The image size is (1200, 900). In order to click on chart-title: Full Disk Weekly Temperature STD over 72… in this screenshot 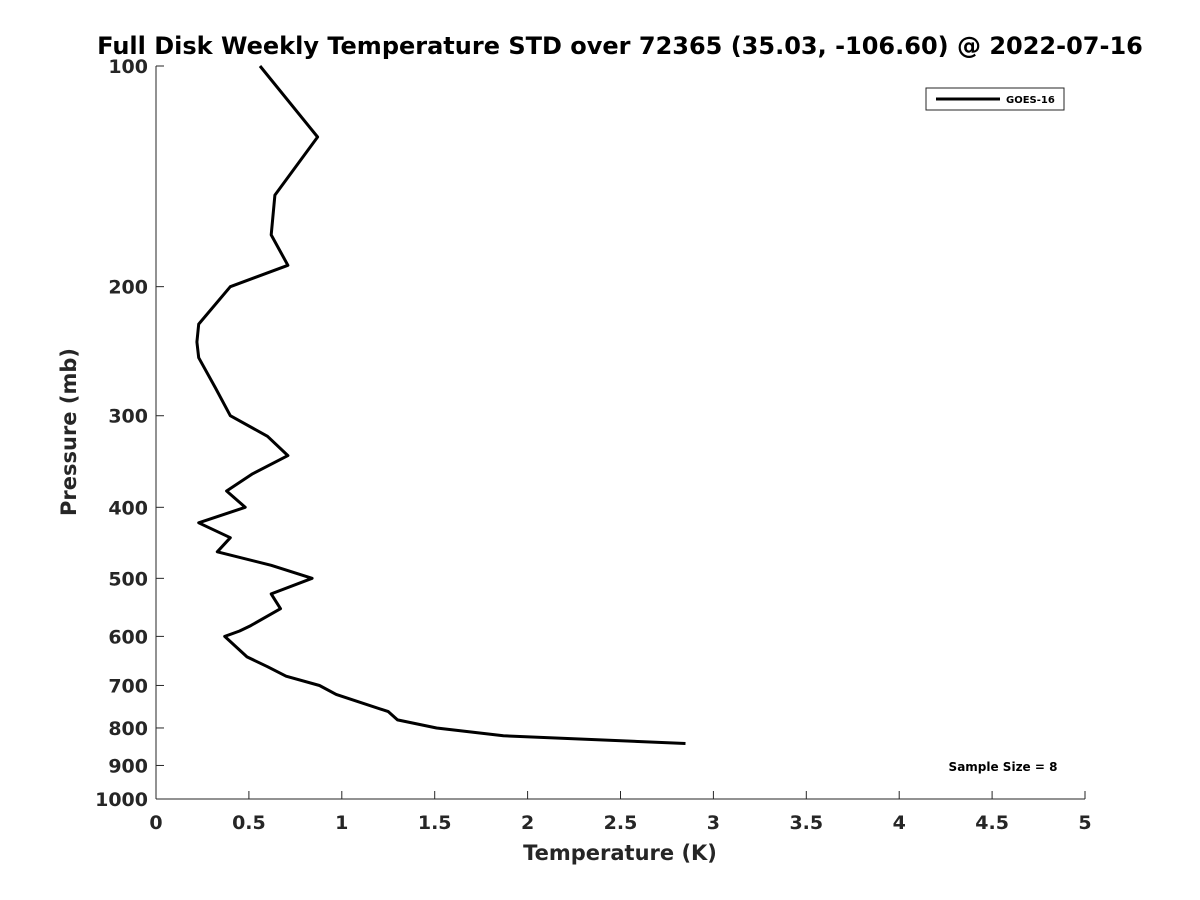, I will do `click(620, 46)`.